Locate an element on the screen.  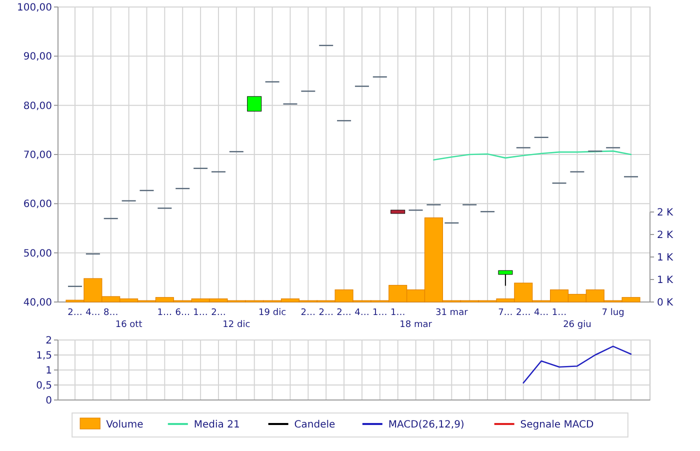
y-tick-label: 80,00 is located at coordinates (37, 106).